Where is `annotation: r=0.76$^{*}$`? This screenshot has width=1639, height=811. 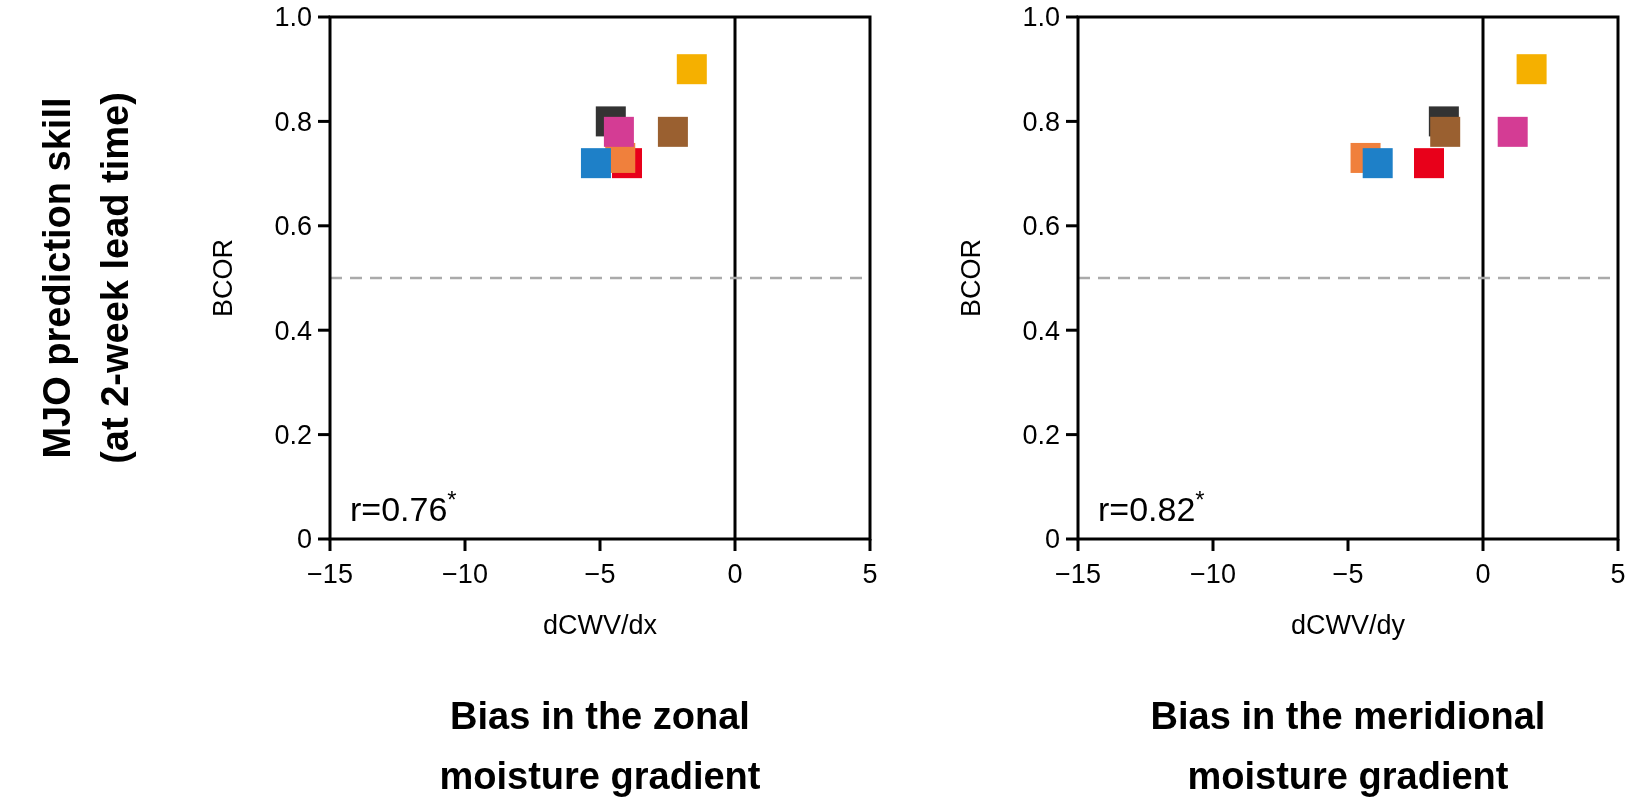 annotation: r=0.76$^{*}$ is located at coordinates (403, 506).